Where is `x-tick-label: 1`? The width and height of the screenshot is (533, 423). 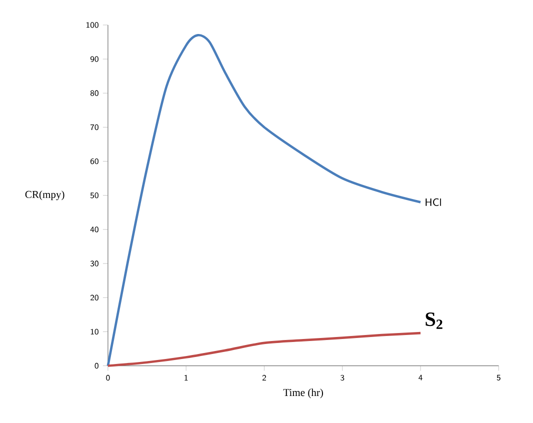
x-tick-label: 1 is located at coordinates (186, 378).